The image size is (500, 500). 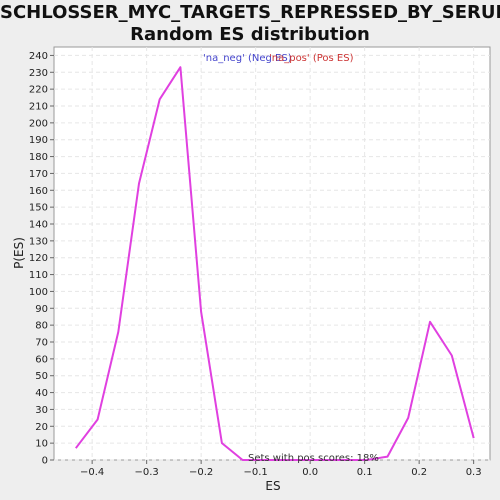 What do you see at coordinates (41, 309) in the screenshot?
I see `y-tick-label: 90` at bounding box center [41, 309].